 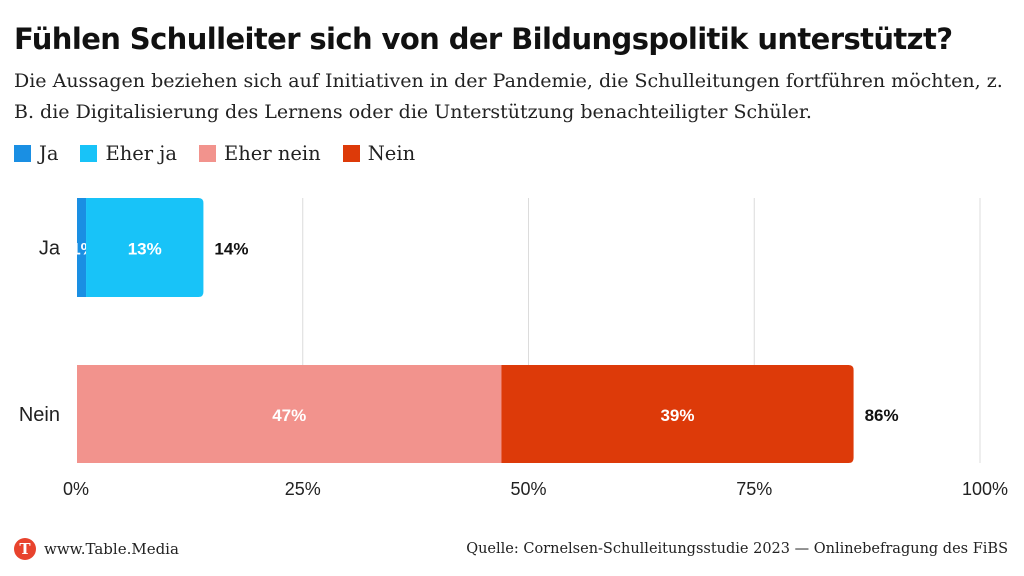 What do you see at coordinates (272, 153) in the screenshot?
I see `legend-label-eher-nein: Eher nein` at bounding box center [272, 153].